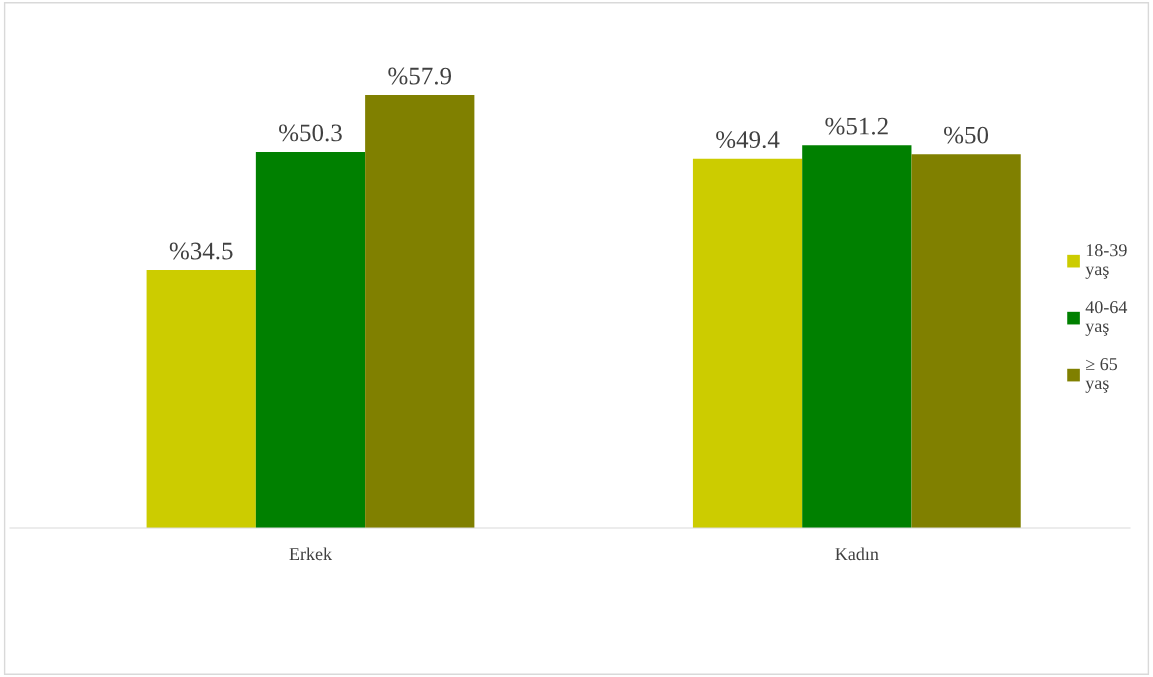 The width and height of the screenshot is (1153, 677). I want to click on legend-label: ≥ 65 yaş, so click(1101, 375).